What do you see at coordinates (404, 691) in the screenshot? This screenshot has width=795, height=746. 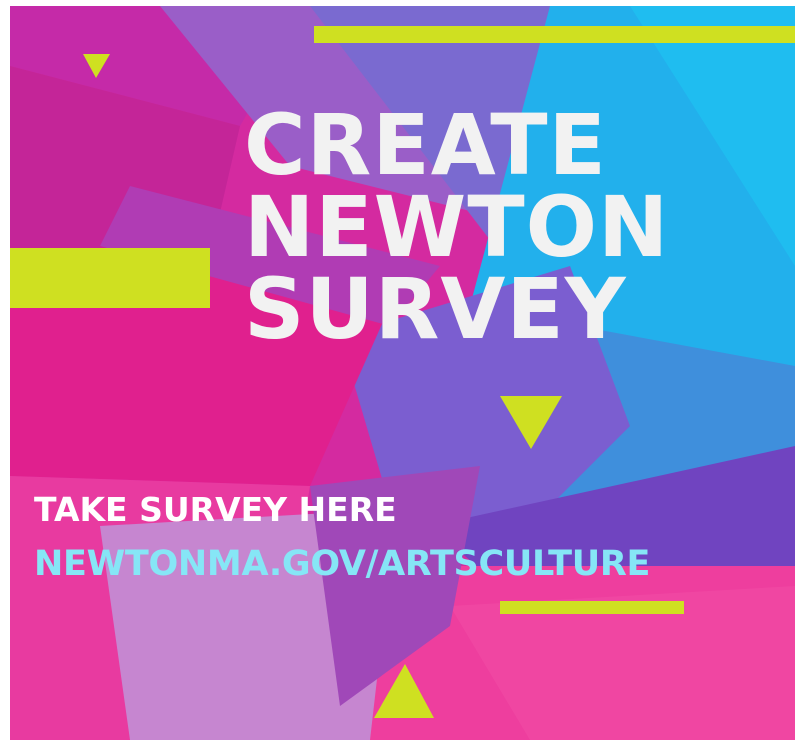 I see `lime-triangle-bottom` at bounding box center [404, 691].